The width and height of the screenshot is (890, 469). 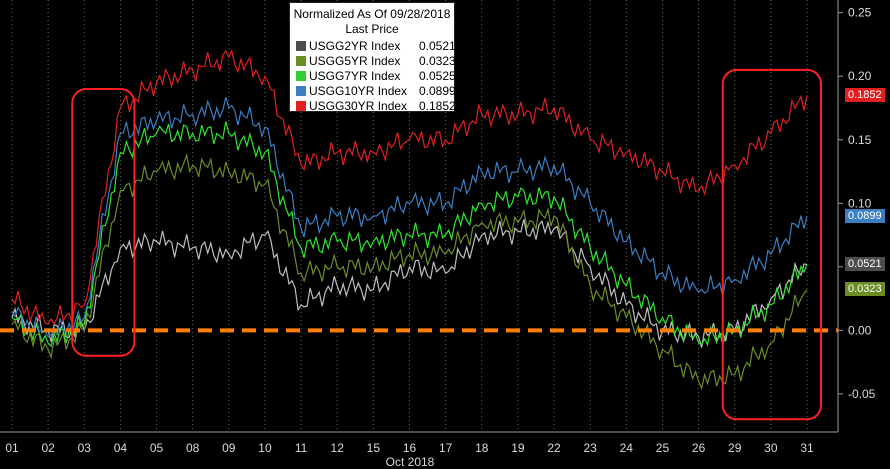 What do you see at coordinates (437, 76) in the screenshot?
I see `legend-last-price: 0.0525` at bounding box center [437, 76].